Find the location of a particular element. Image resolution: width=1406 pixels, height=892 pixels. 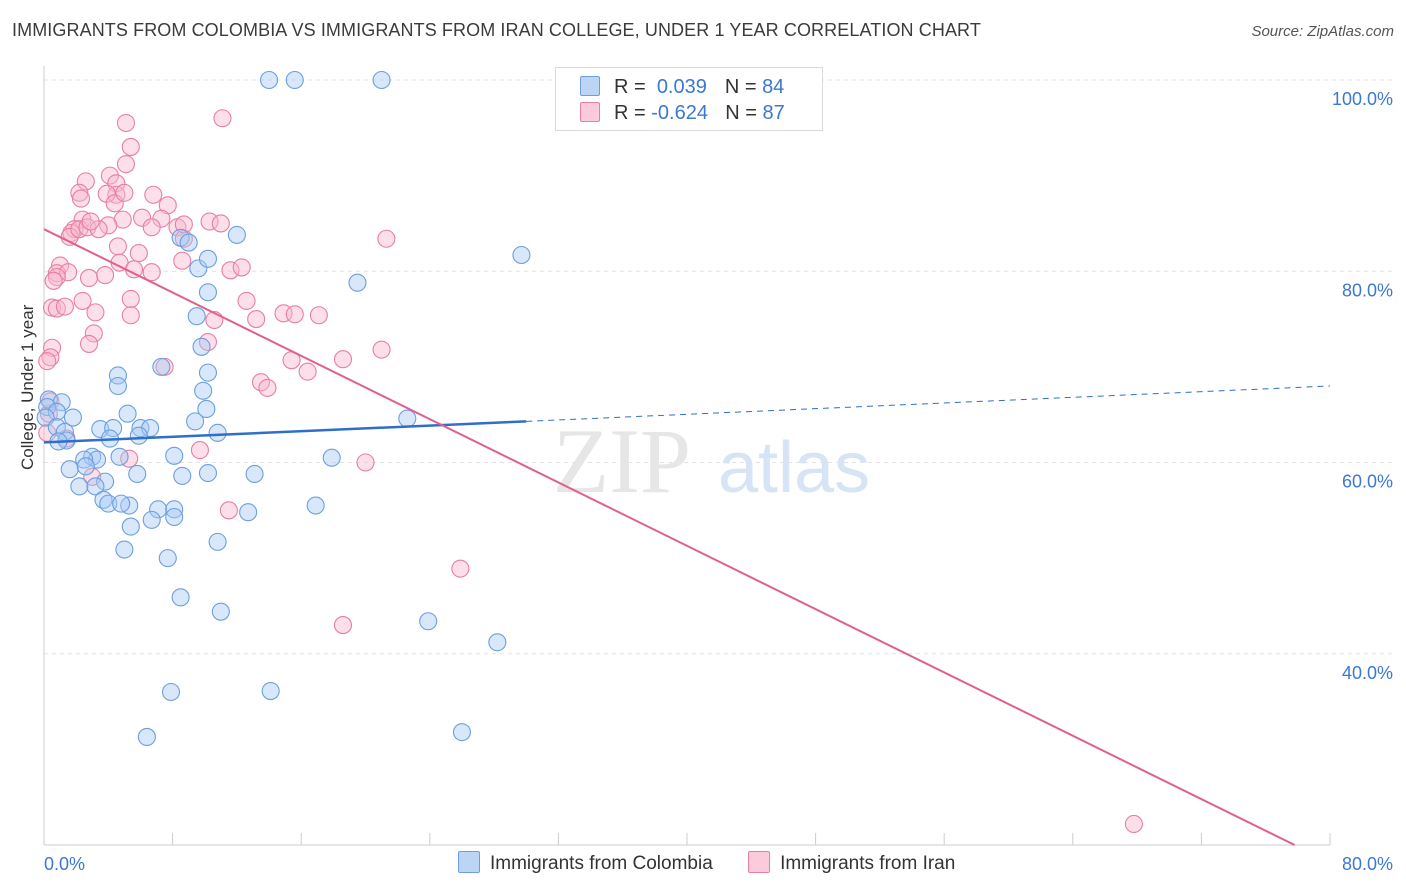

legend-row-iran: R = -0.624 N = 87 is located at coordinates (682, 113).